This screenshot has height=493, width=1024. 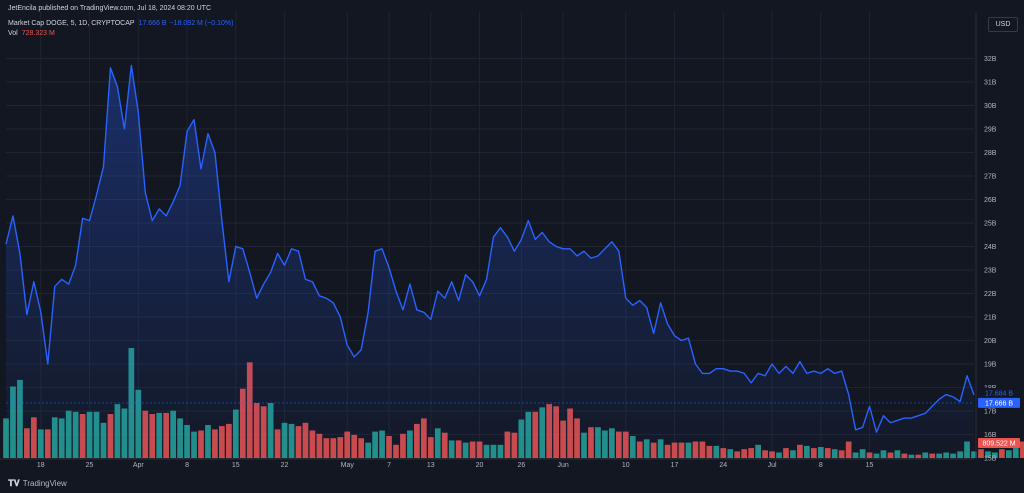 I want to click on y-tick-label: 15B, so click(x=990, y=459).